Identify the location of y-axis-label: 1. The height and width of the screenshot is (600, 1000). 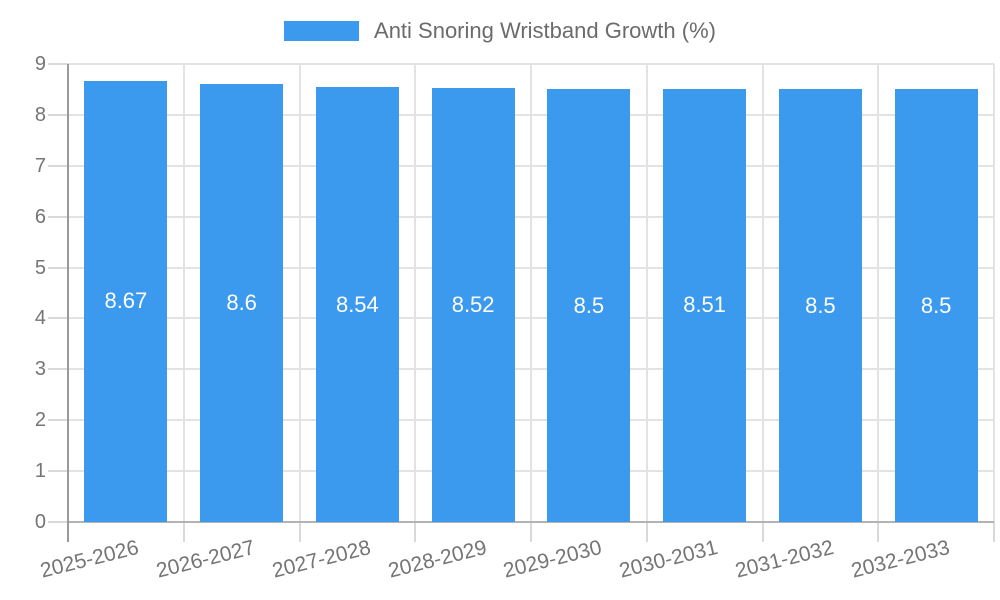
(40, 471).